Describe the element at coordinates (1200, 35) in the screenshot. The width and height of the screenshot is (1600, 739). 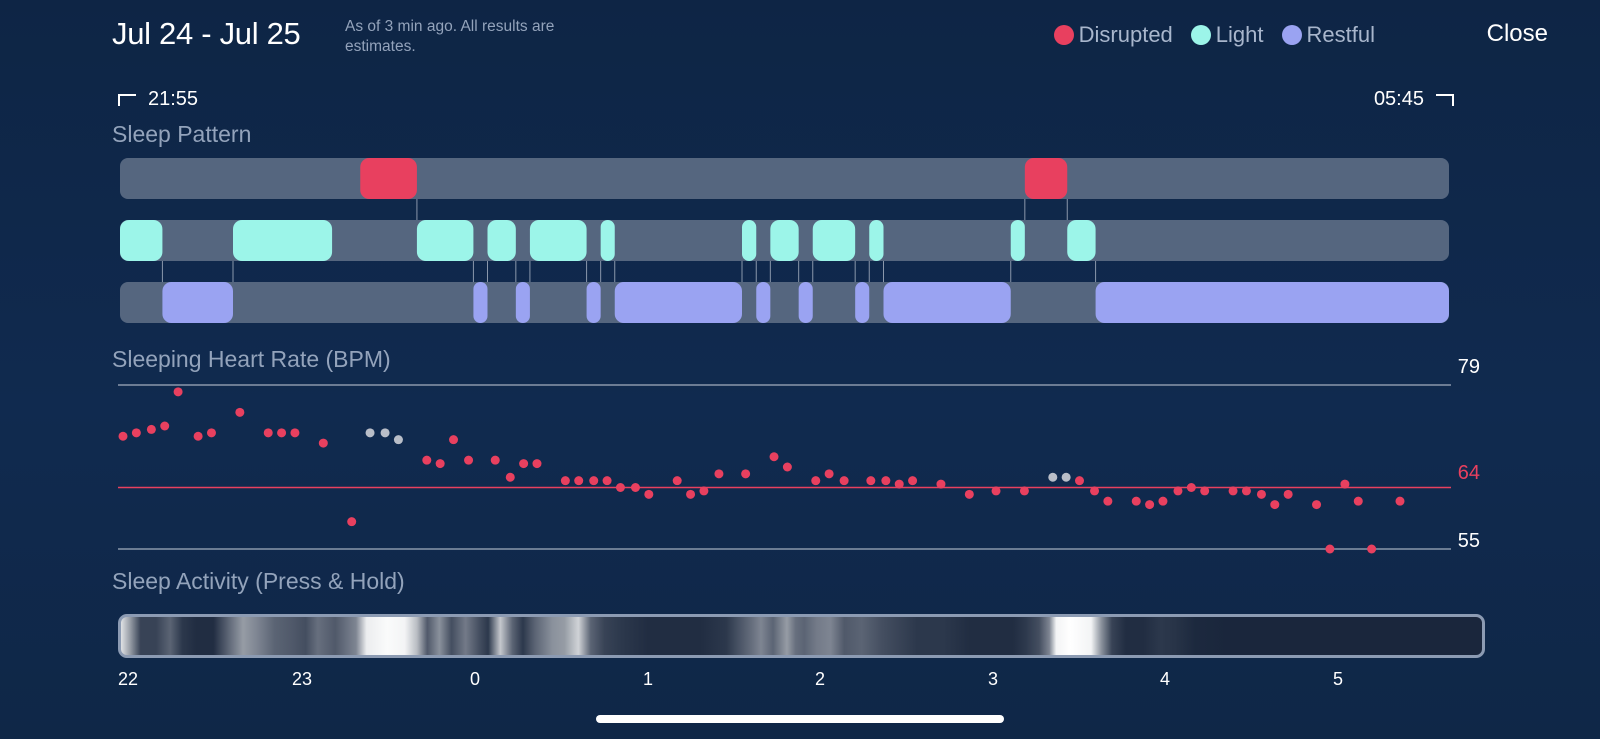
I see `light-swatch` at that location.